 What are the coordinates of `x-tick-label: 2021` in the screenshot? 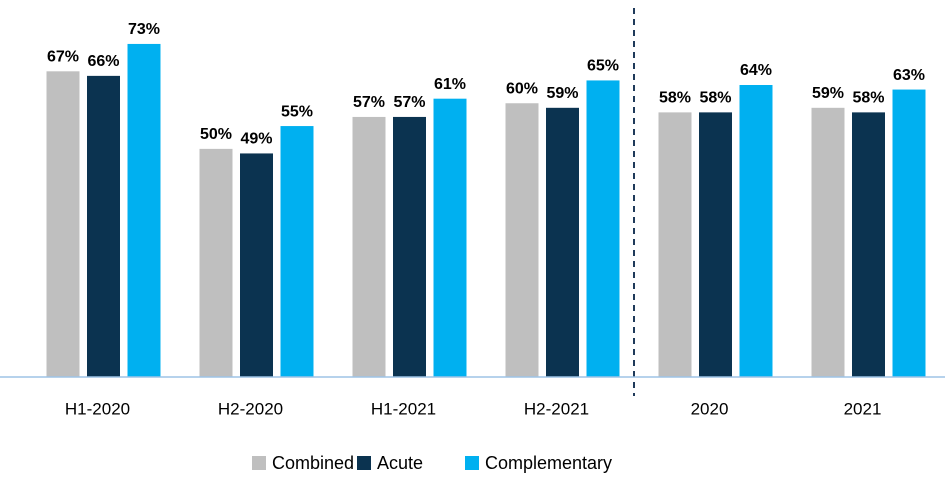 It's located at (863, 408).